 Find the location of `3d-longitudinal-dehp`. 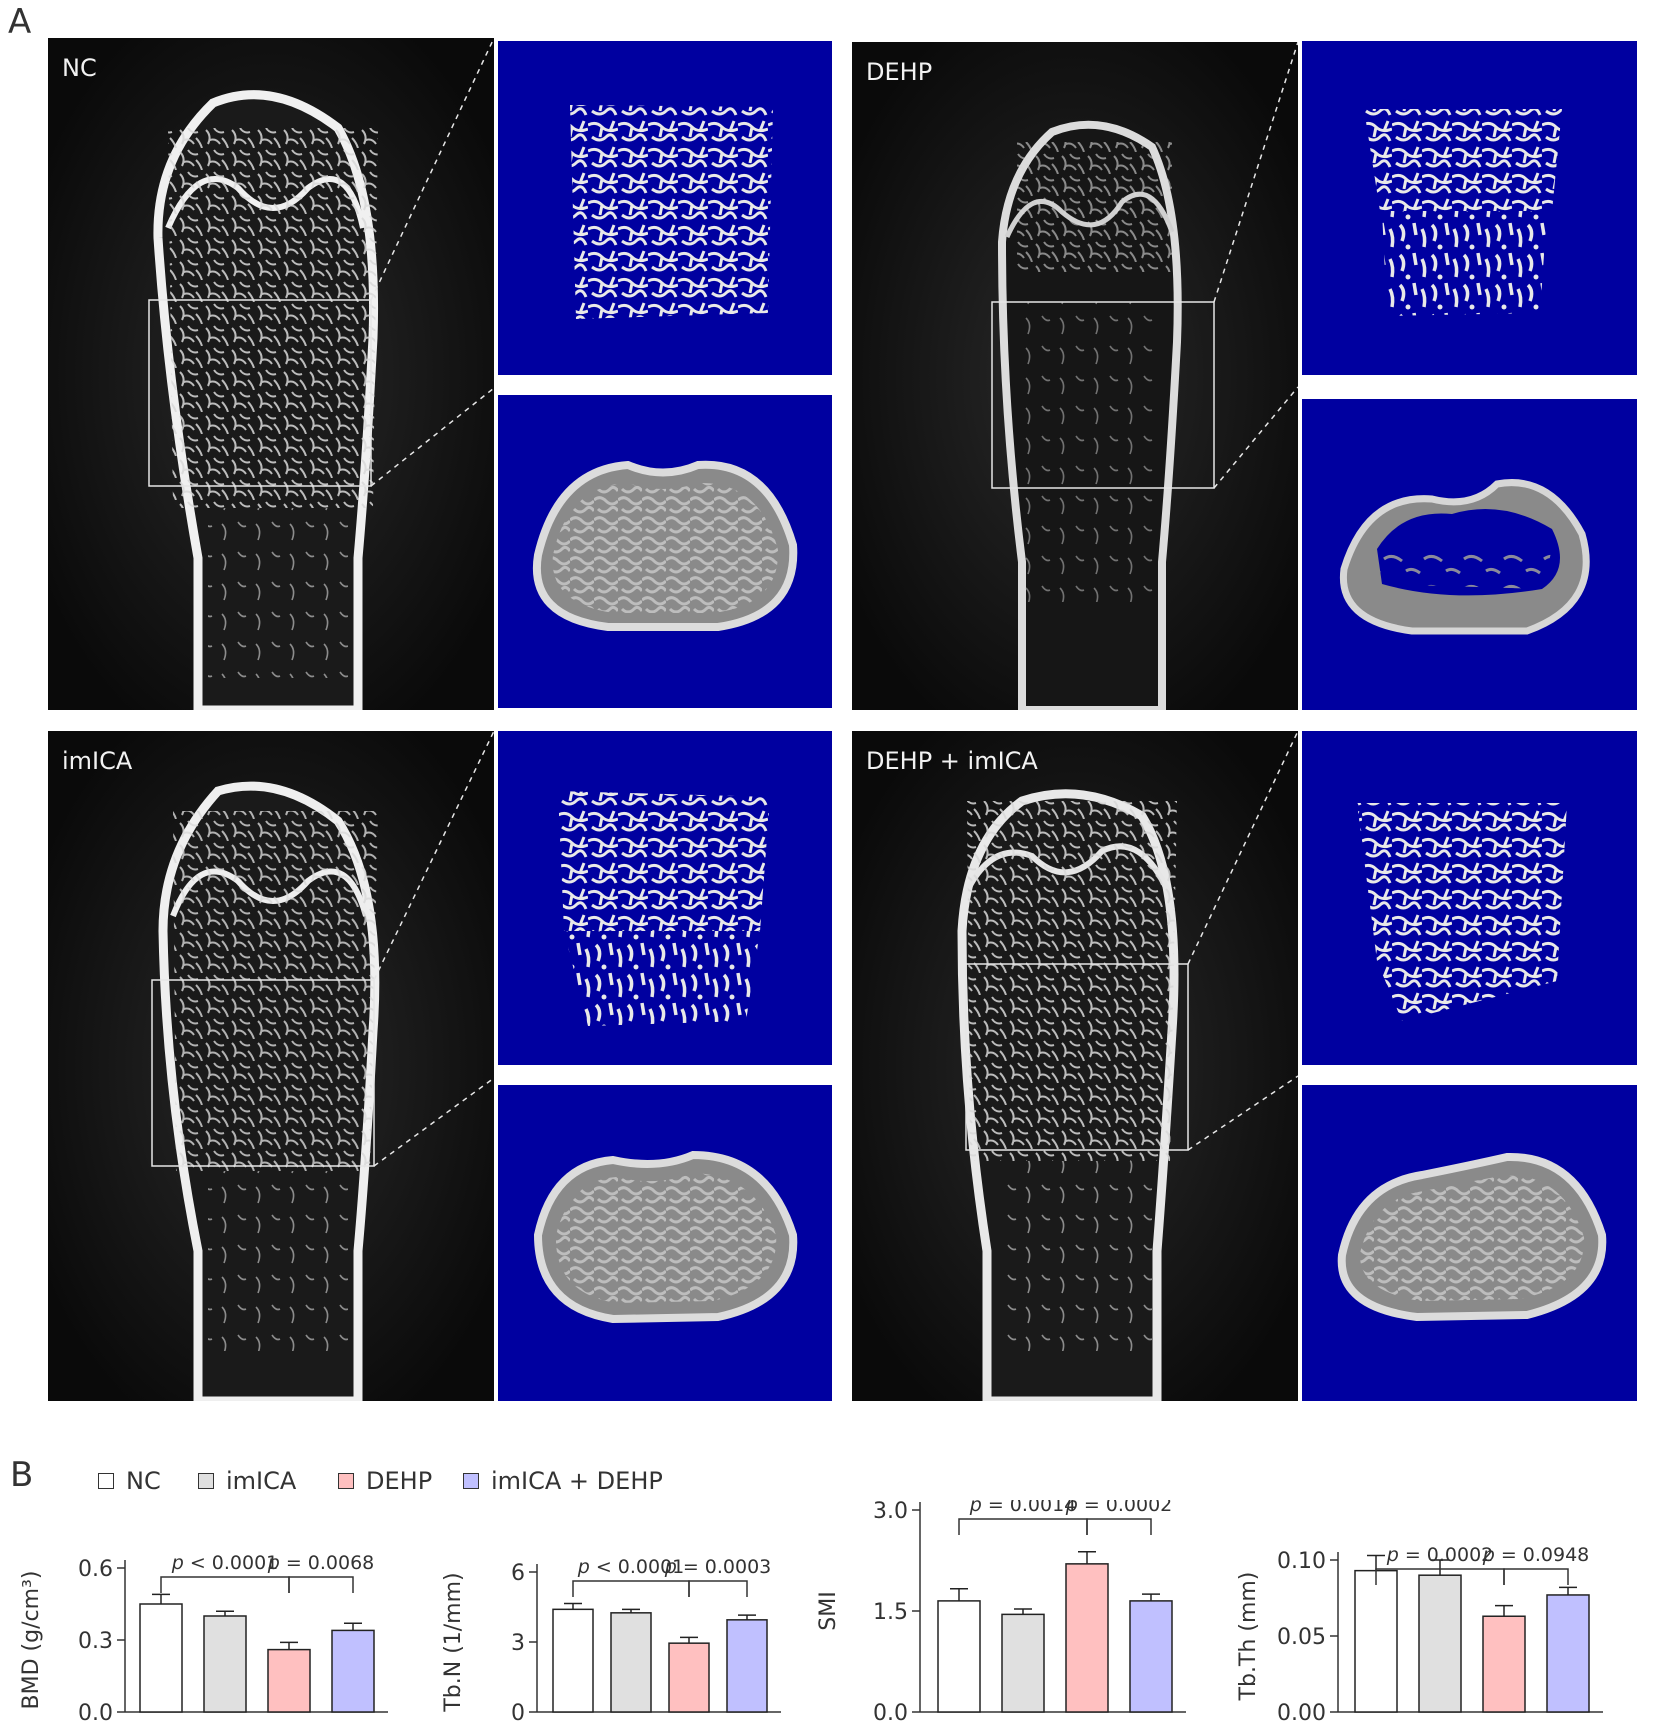

3d-longitudinal-dehp is located at coordinates (1469, 208).